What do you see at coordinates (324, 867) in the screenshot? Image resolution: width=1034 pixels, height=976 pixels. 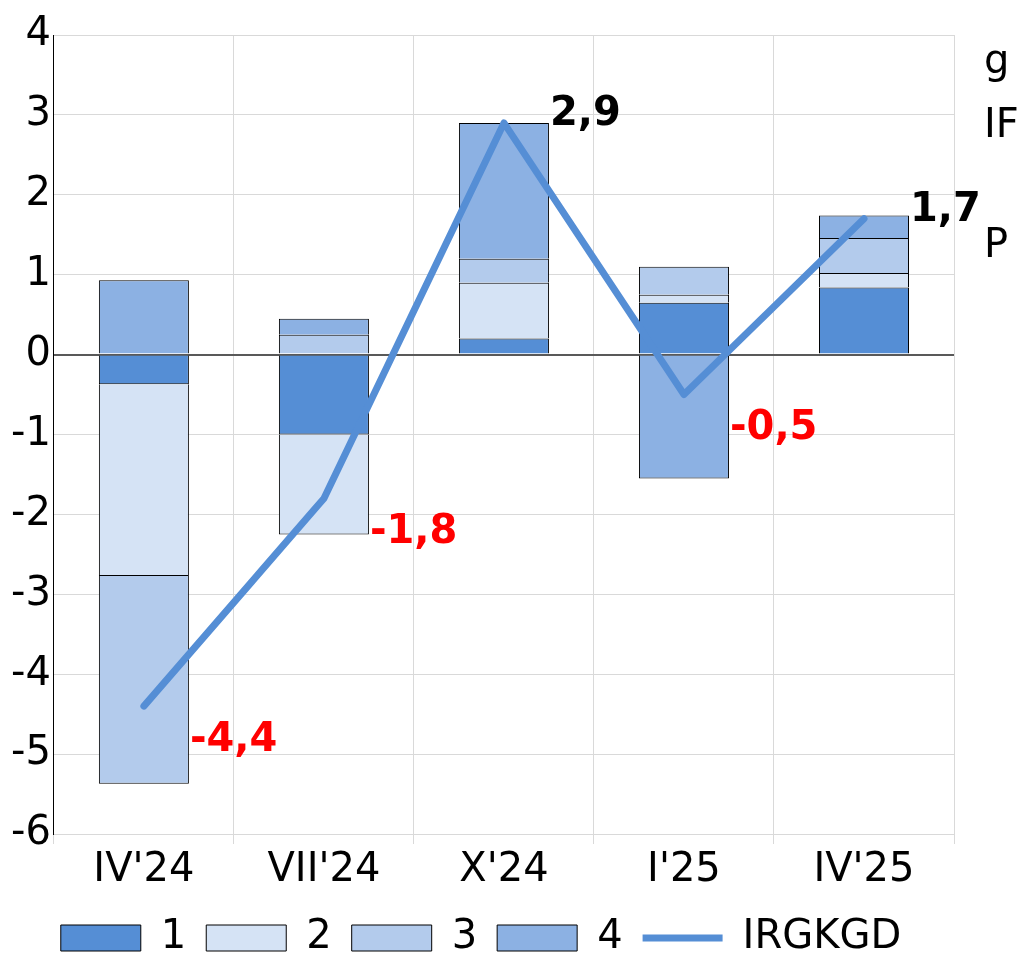 I see `x-tick-label: VII'24` at bounding box center [324, 867].